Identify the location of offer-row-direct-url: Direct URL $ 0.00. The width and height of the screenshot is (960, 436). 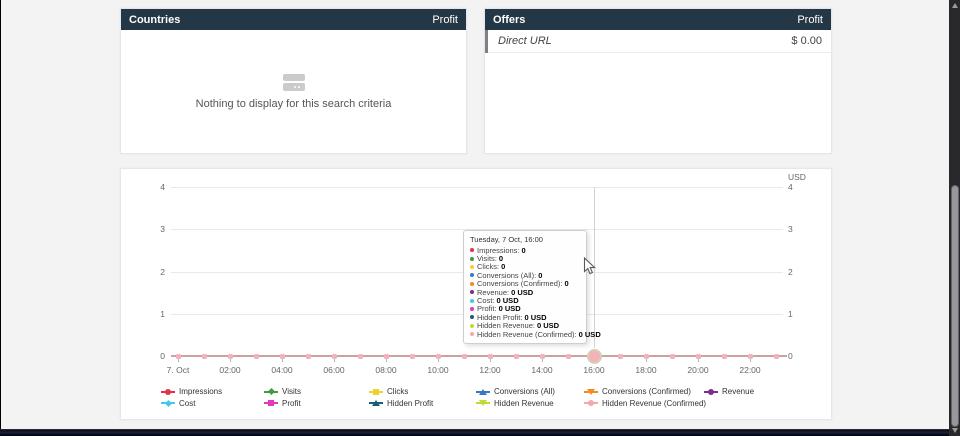
(658, 41).